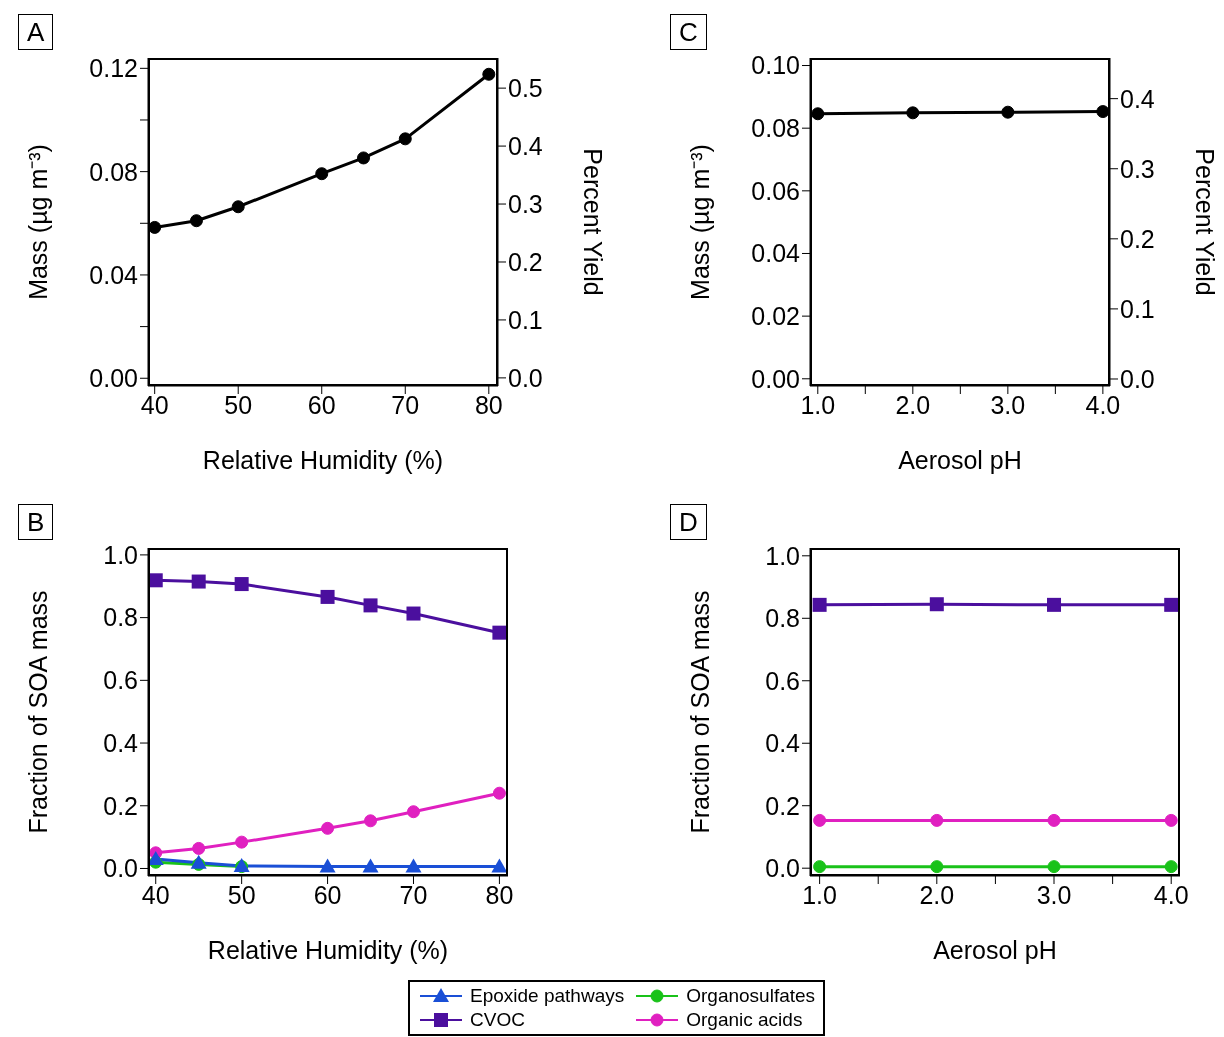 The height and width of the screenshot is (1037, 1224). What do you see at coordinates (497, 1020) in the screenshot?
I see `legend-label: CVOC` at bounding box center [497, 1020].